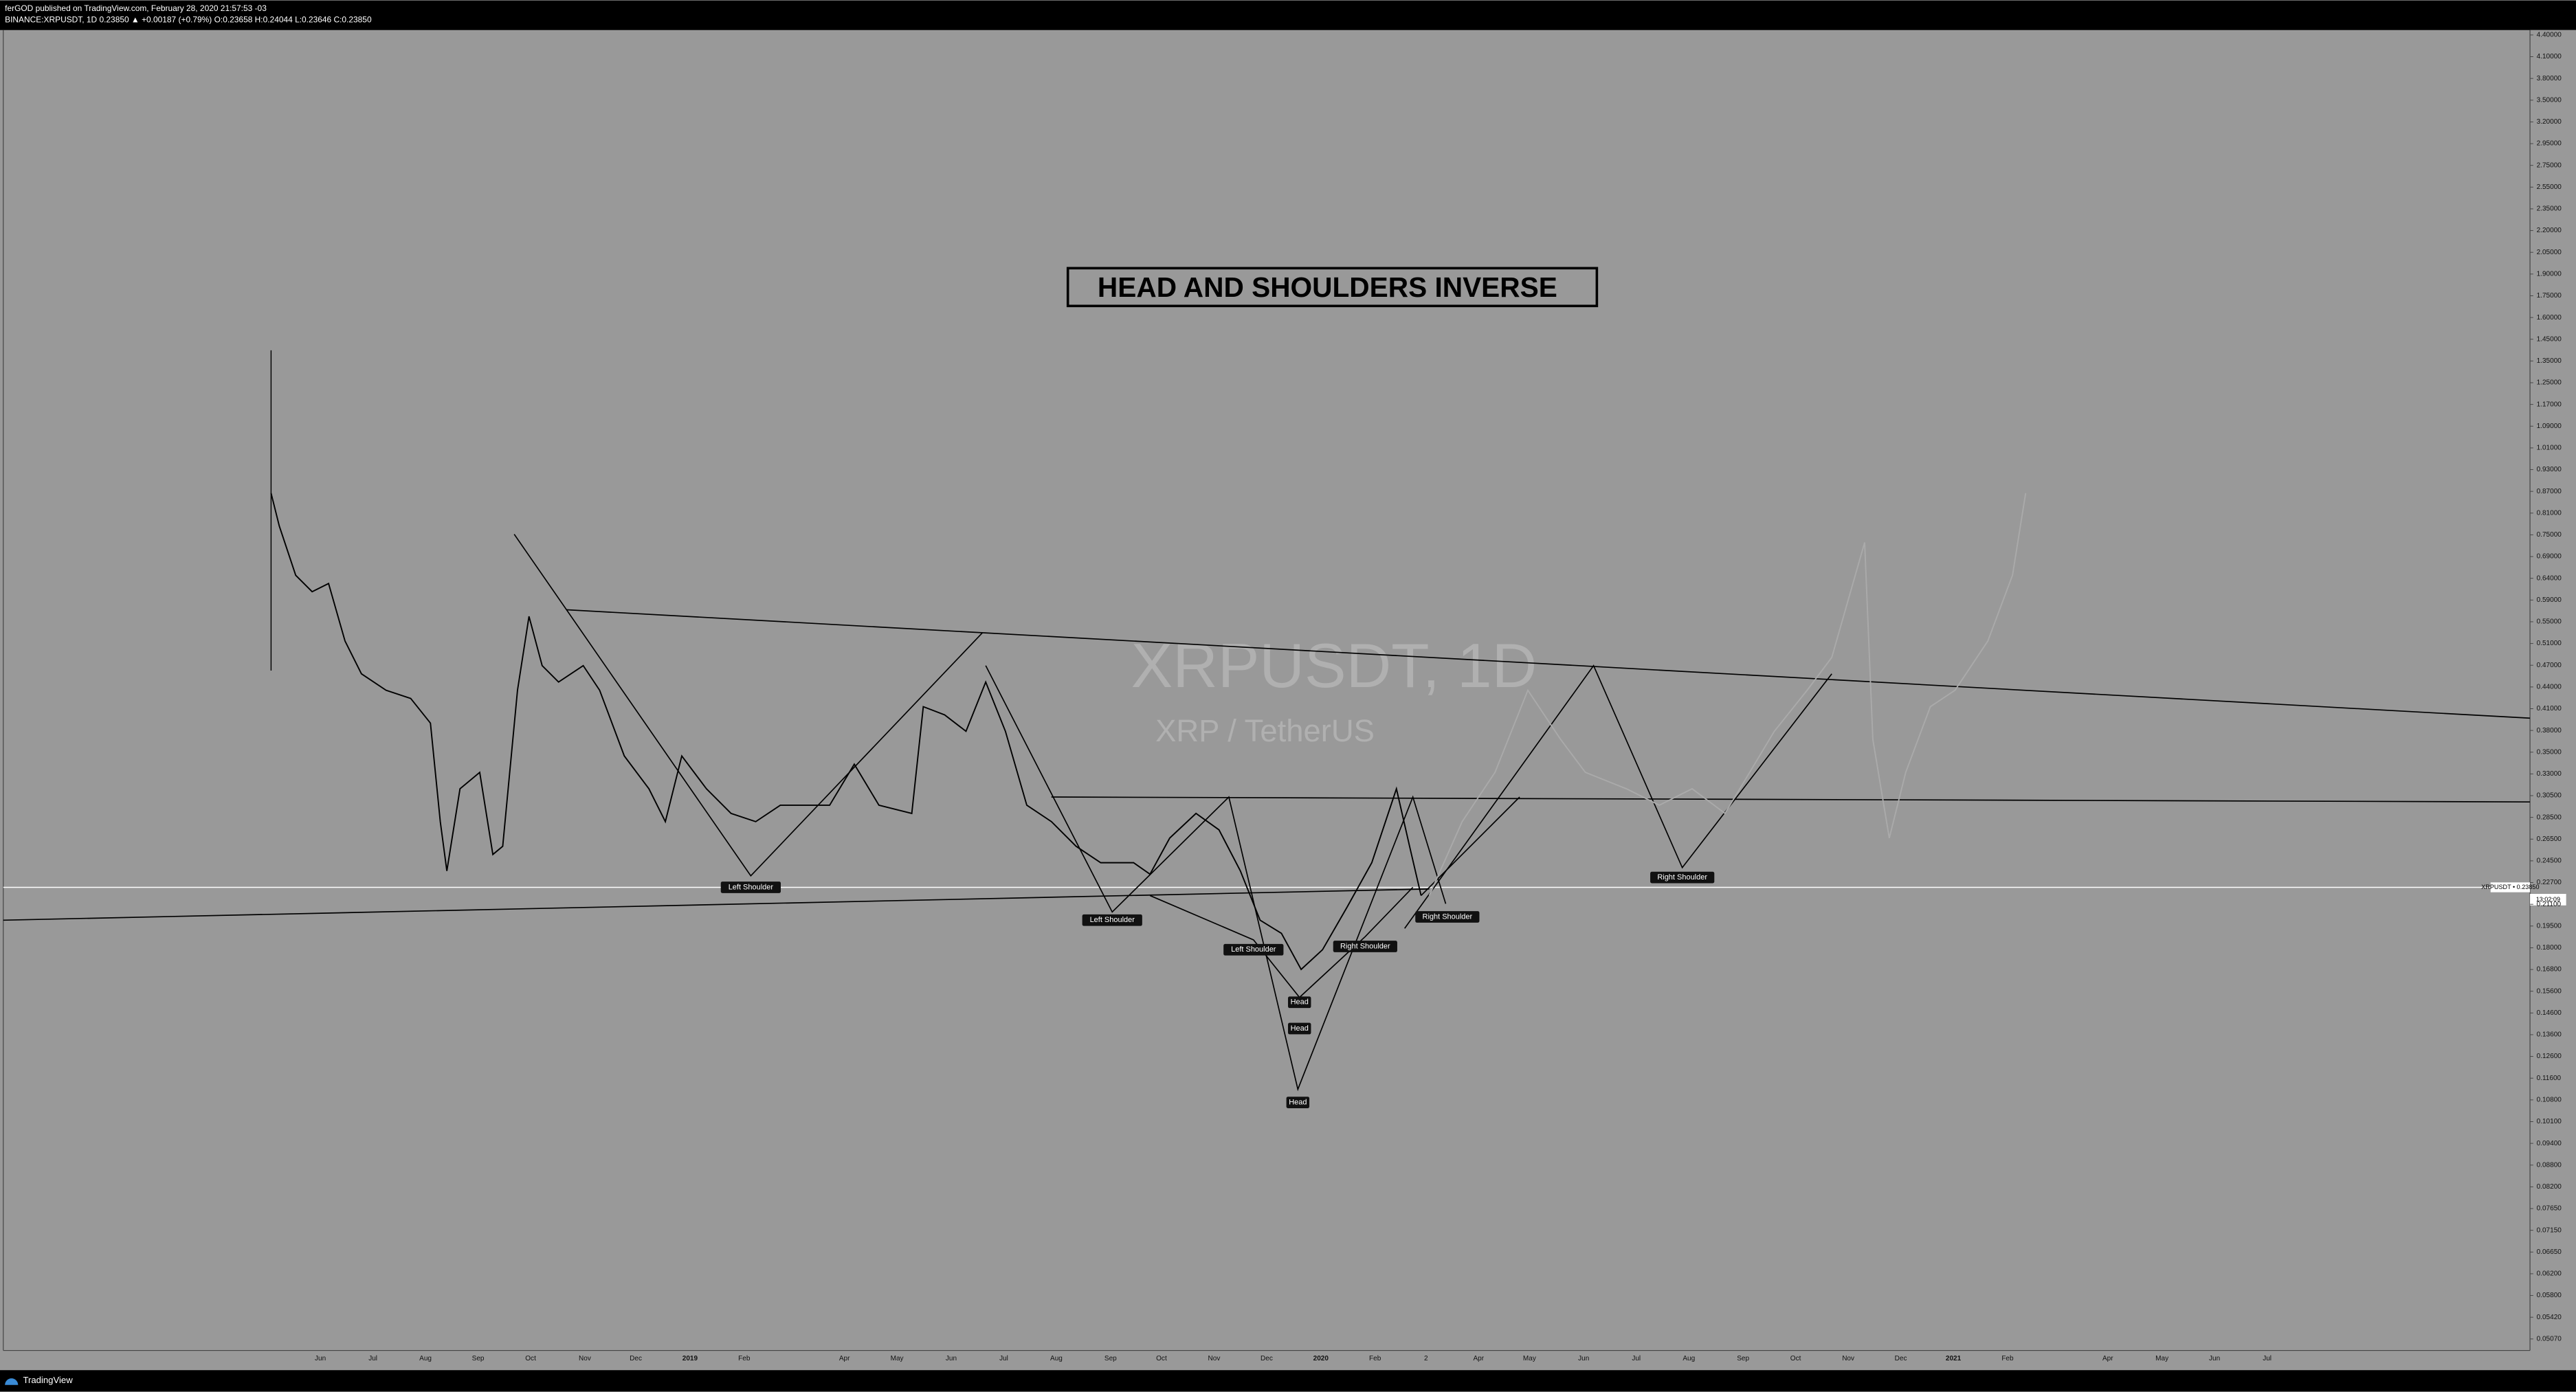 This screenshot has width=2576, height=1392. I want to click on price-label: 3.80000, so click(2549, 78).